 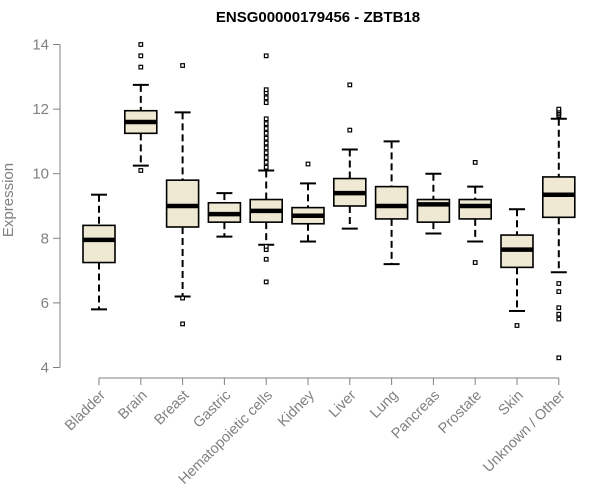 I want to click on x-tick-label: Bladder, so click(x=85, y=410).